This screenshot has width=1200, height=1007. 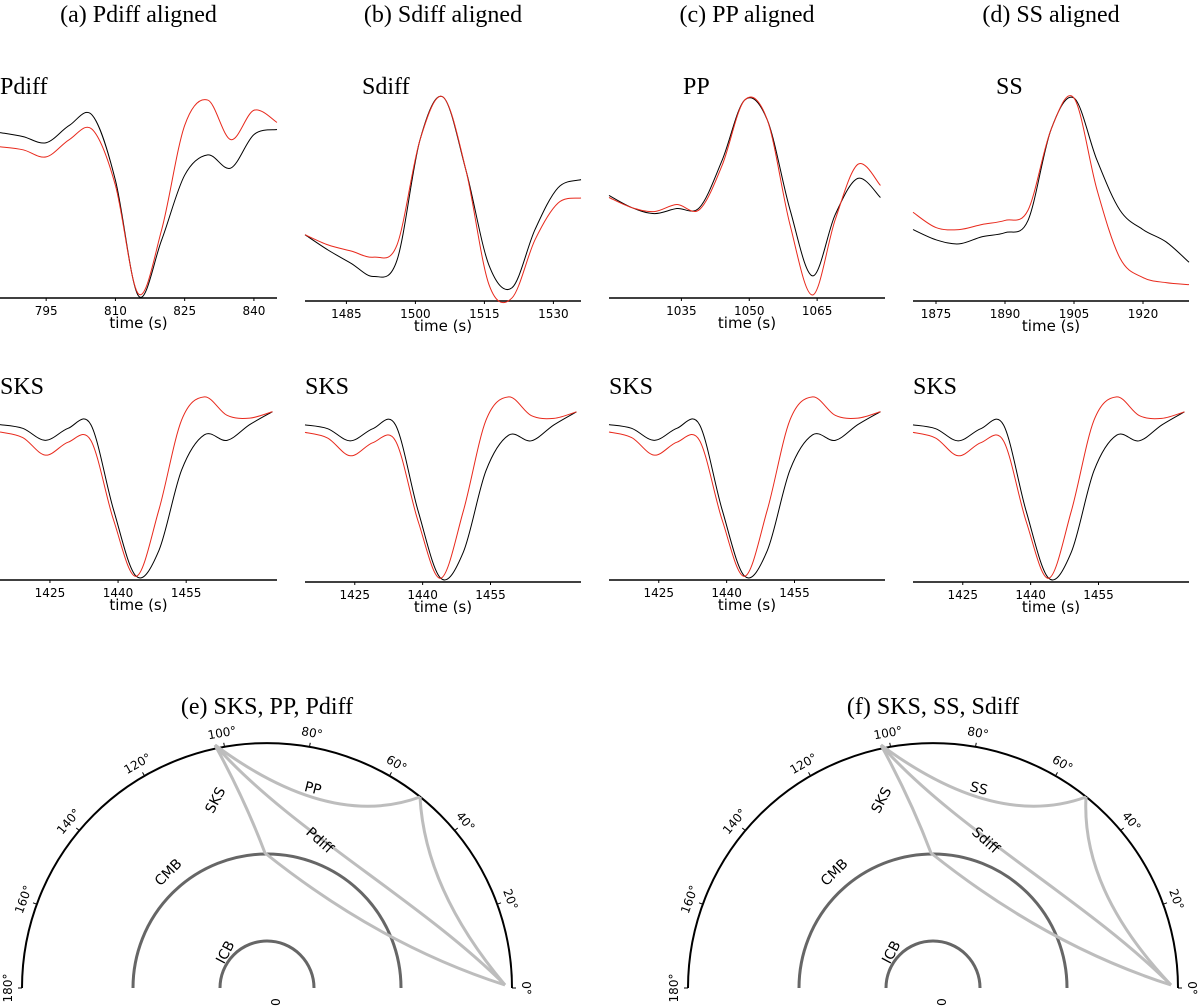 What do you see at coordinates (346, 314) in the screenshot?
I see `x-tick-label: 1485` at bounding box center [346, 314].